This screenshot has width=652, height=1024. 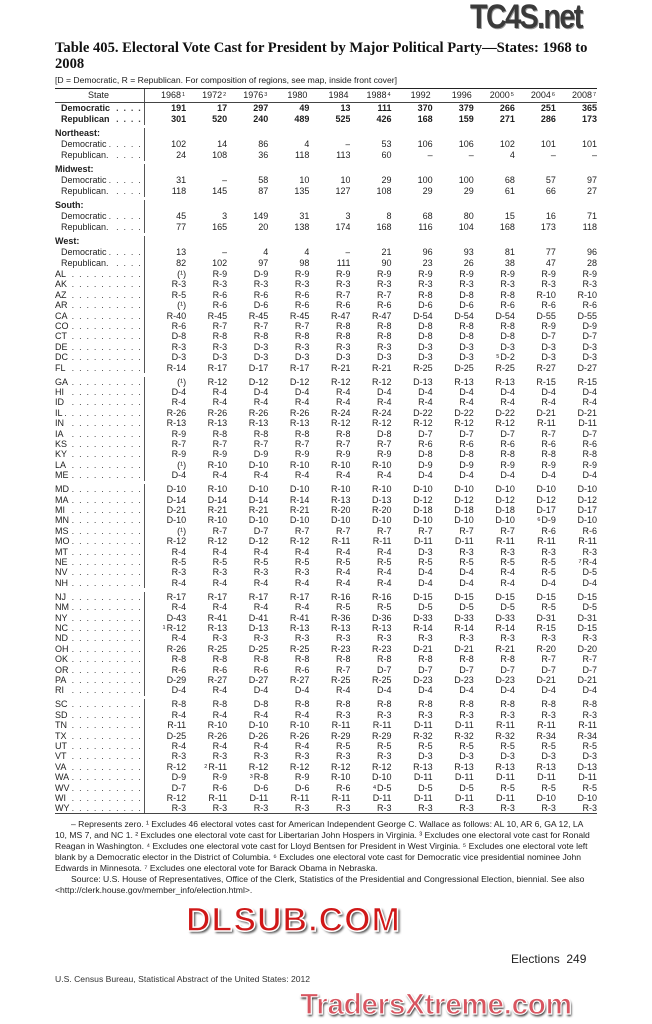 What do you see at coordinates (471, 155) in the screenshot?
I see `table-cell: –` at bounding box center [471, 155].